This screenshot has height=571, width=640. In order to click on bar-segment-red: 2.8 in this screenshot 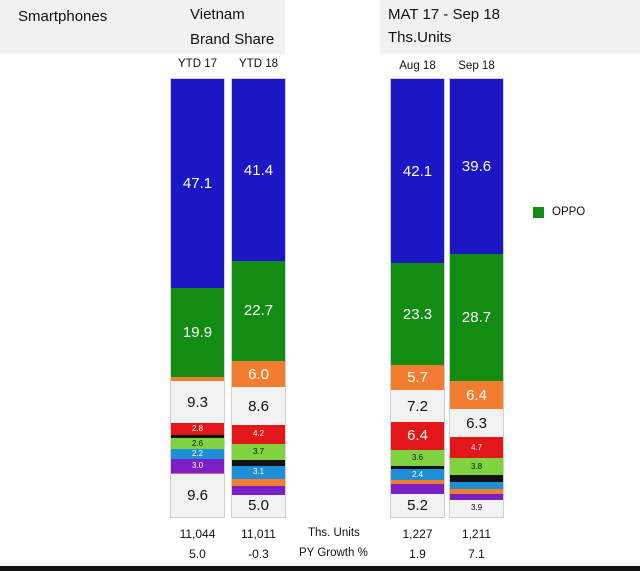, I will do `click(197, 429)`.